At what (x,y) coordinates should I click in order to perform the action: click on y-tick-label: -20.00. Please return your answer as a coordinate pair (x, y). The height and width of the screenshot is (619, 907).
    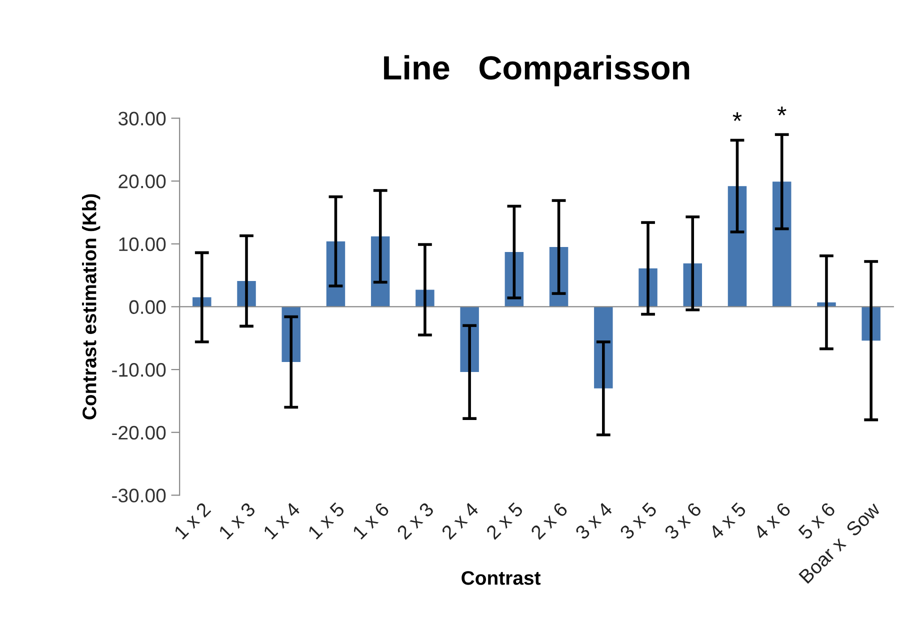
    Looking at the image, I should click on (139, 433).